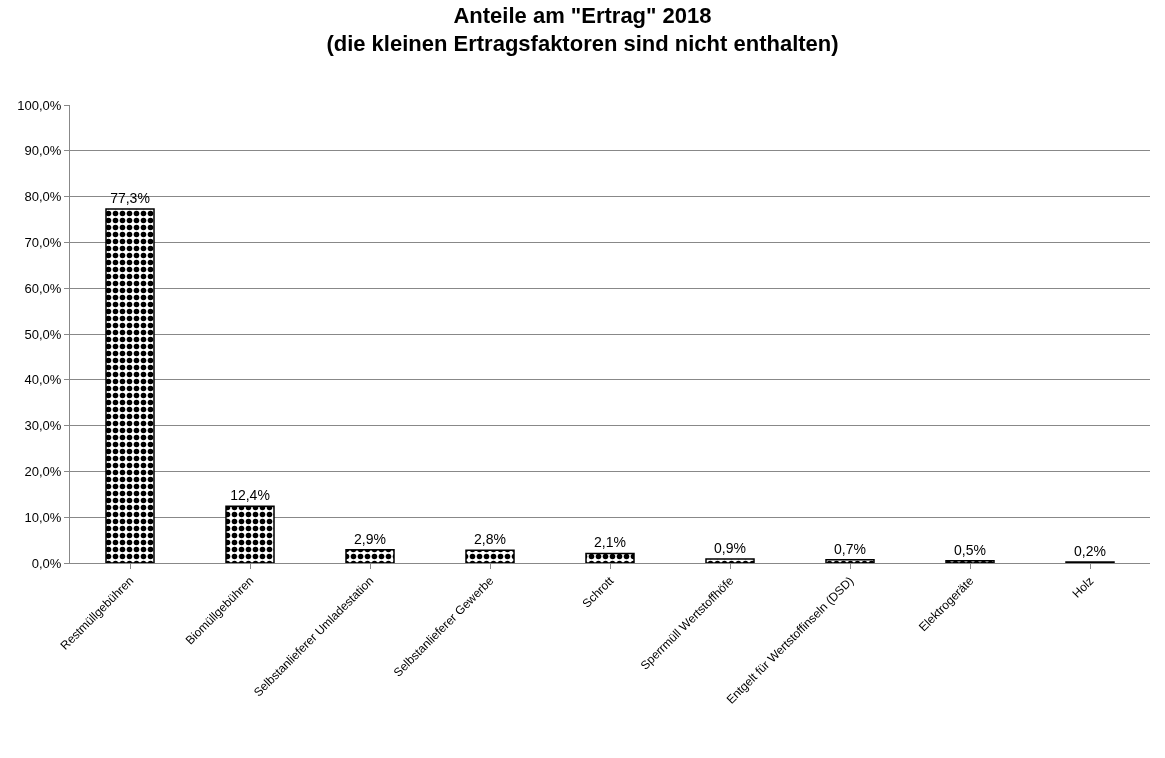  Describe the element at coordinates (130, 197) in the screenshot. I see `data-label: 77,3%` at that location.